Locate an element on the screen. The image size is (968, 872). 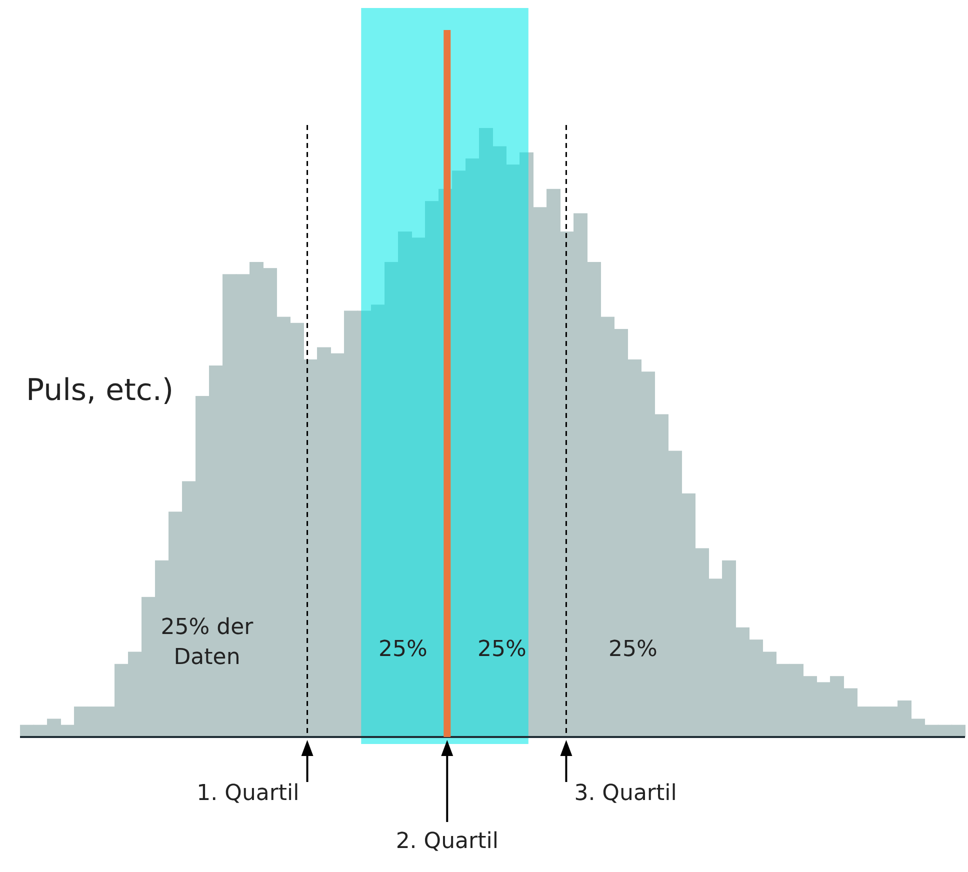
annotation: Puls, etc.) is located at coordinates (100, 390).